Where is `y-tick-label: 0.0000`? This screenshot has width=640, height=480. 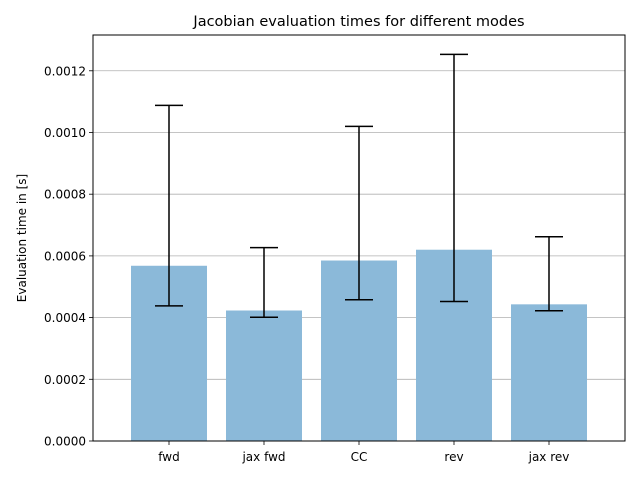 y-tick-label: 0.0000 is located at coordinates (65, 442).